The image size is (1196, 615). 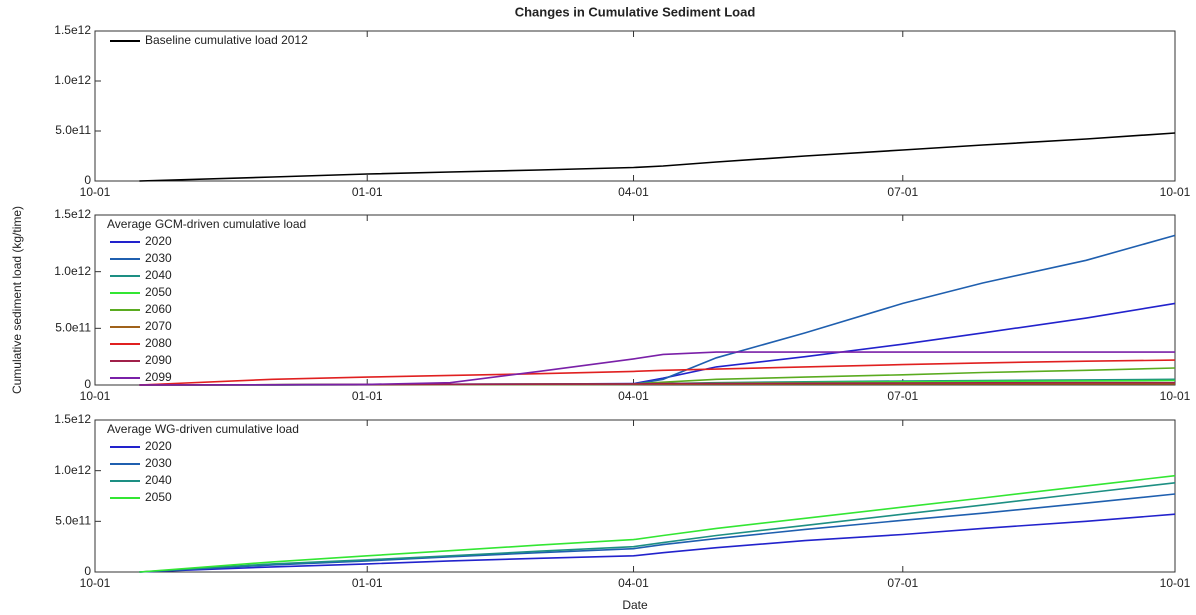 What do you see at coordinates (158, 343) in the screenshot?
I see `legend-label: 2080` at bounding box center [158, 343].